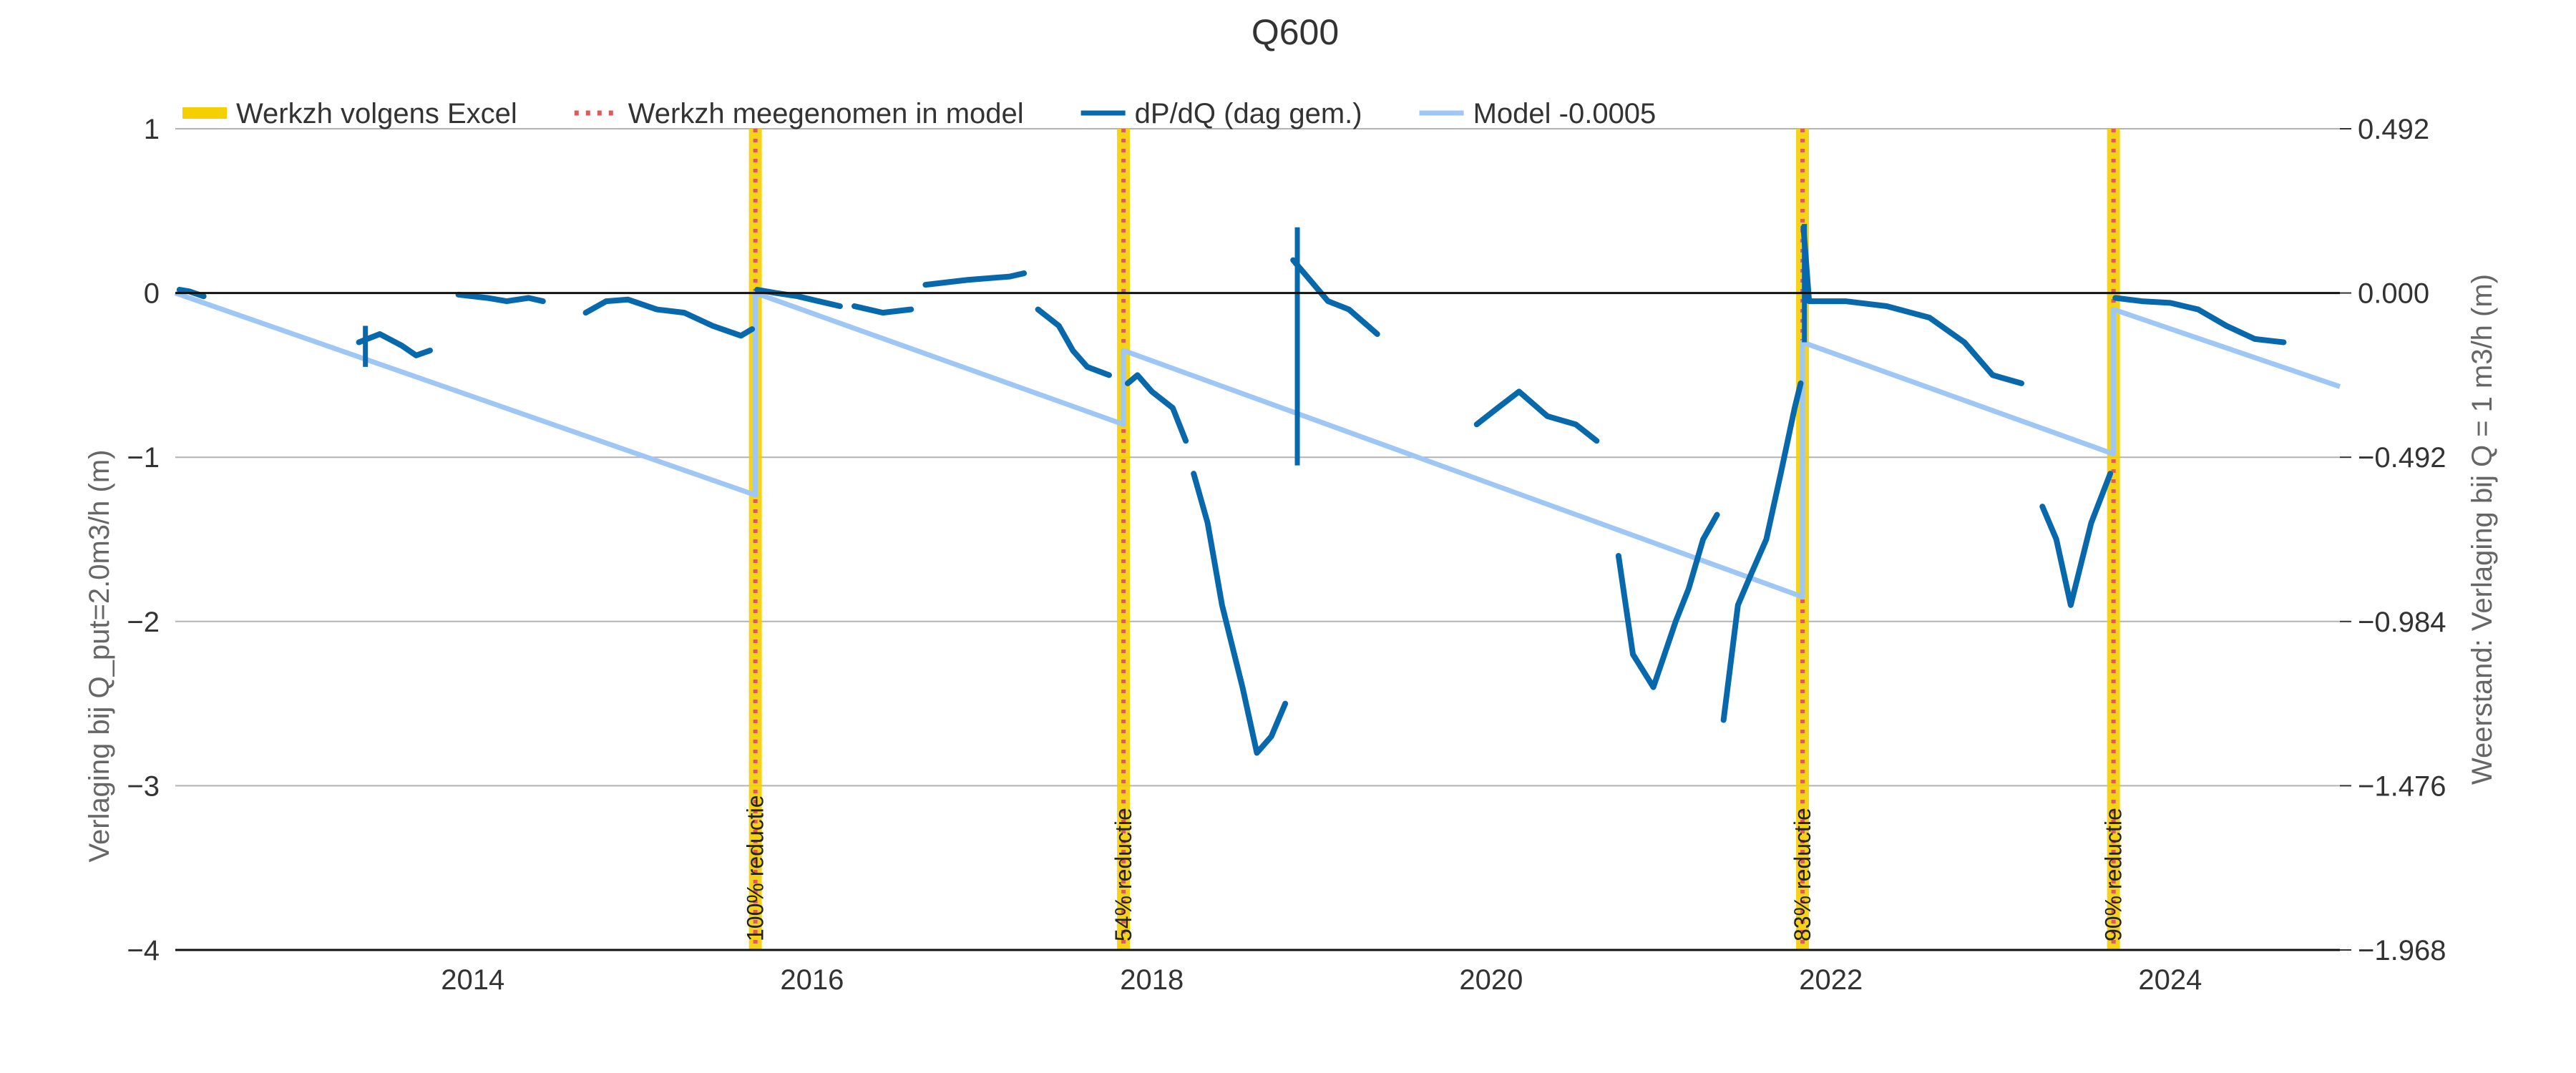  What do you see at coordinates (2402, 458) in the screenshot?
I see `y2-tick-label: −0.492` at bounding box center [2402, 458].